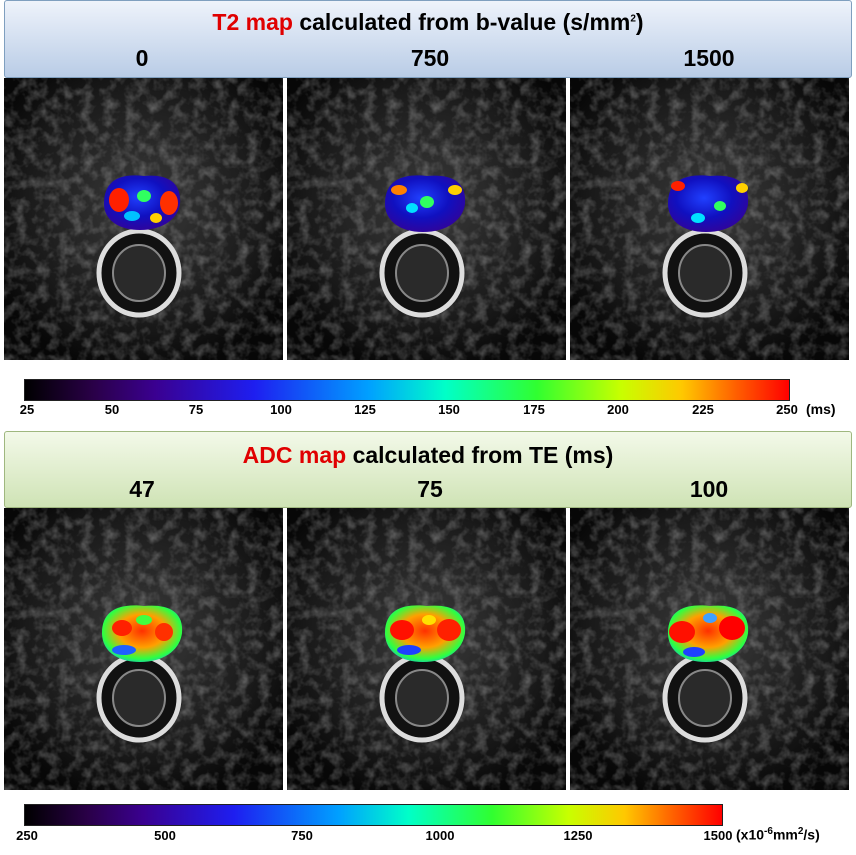 Image resolution: width=856 pixels, height=855 pixels. What do you see at coordinates (430, 489) in the screenshot?
I see `adc-column-label-2: 75` at bounding box center [430, 489].